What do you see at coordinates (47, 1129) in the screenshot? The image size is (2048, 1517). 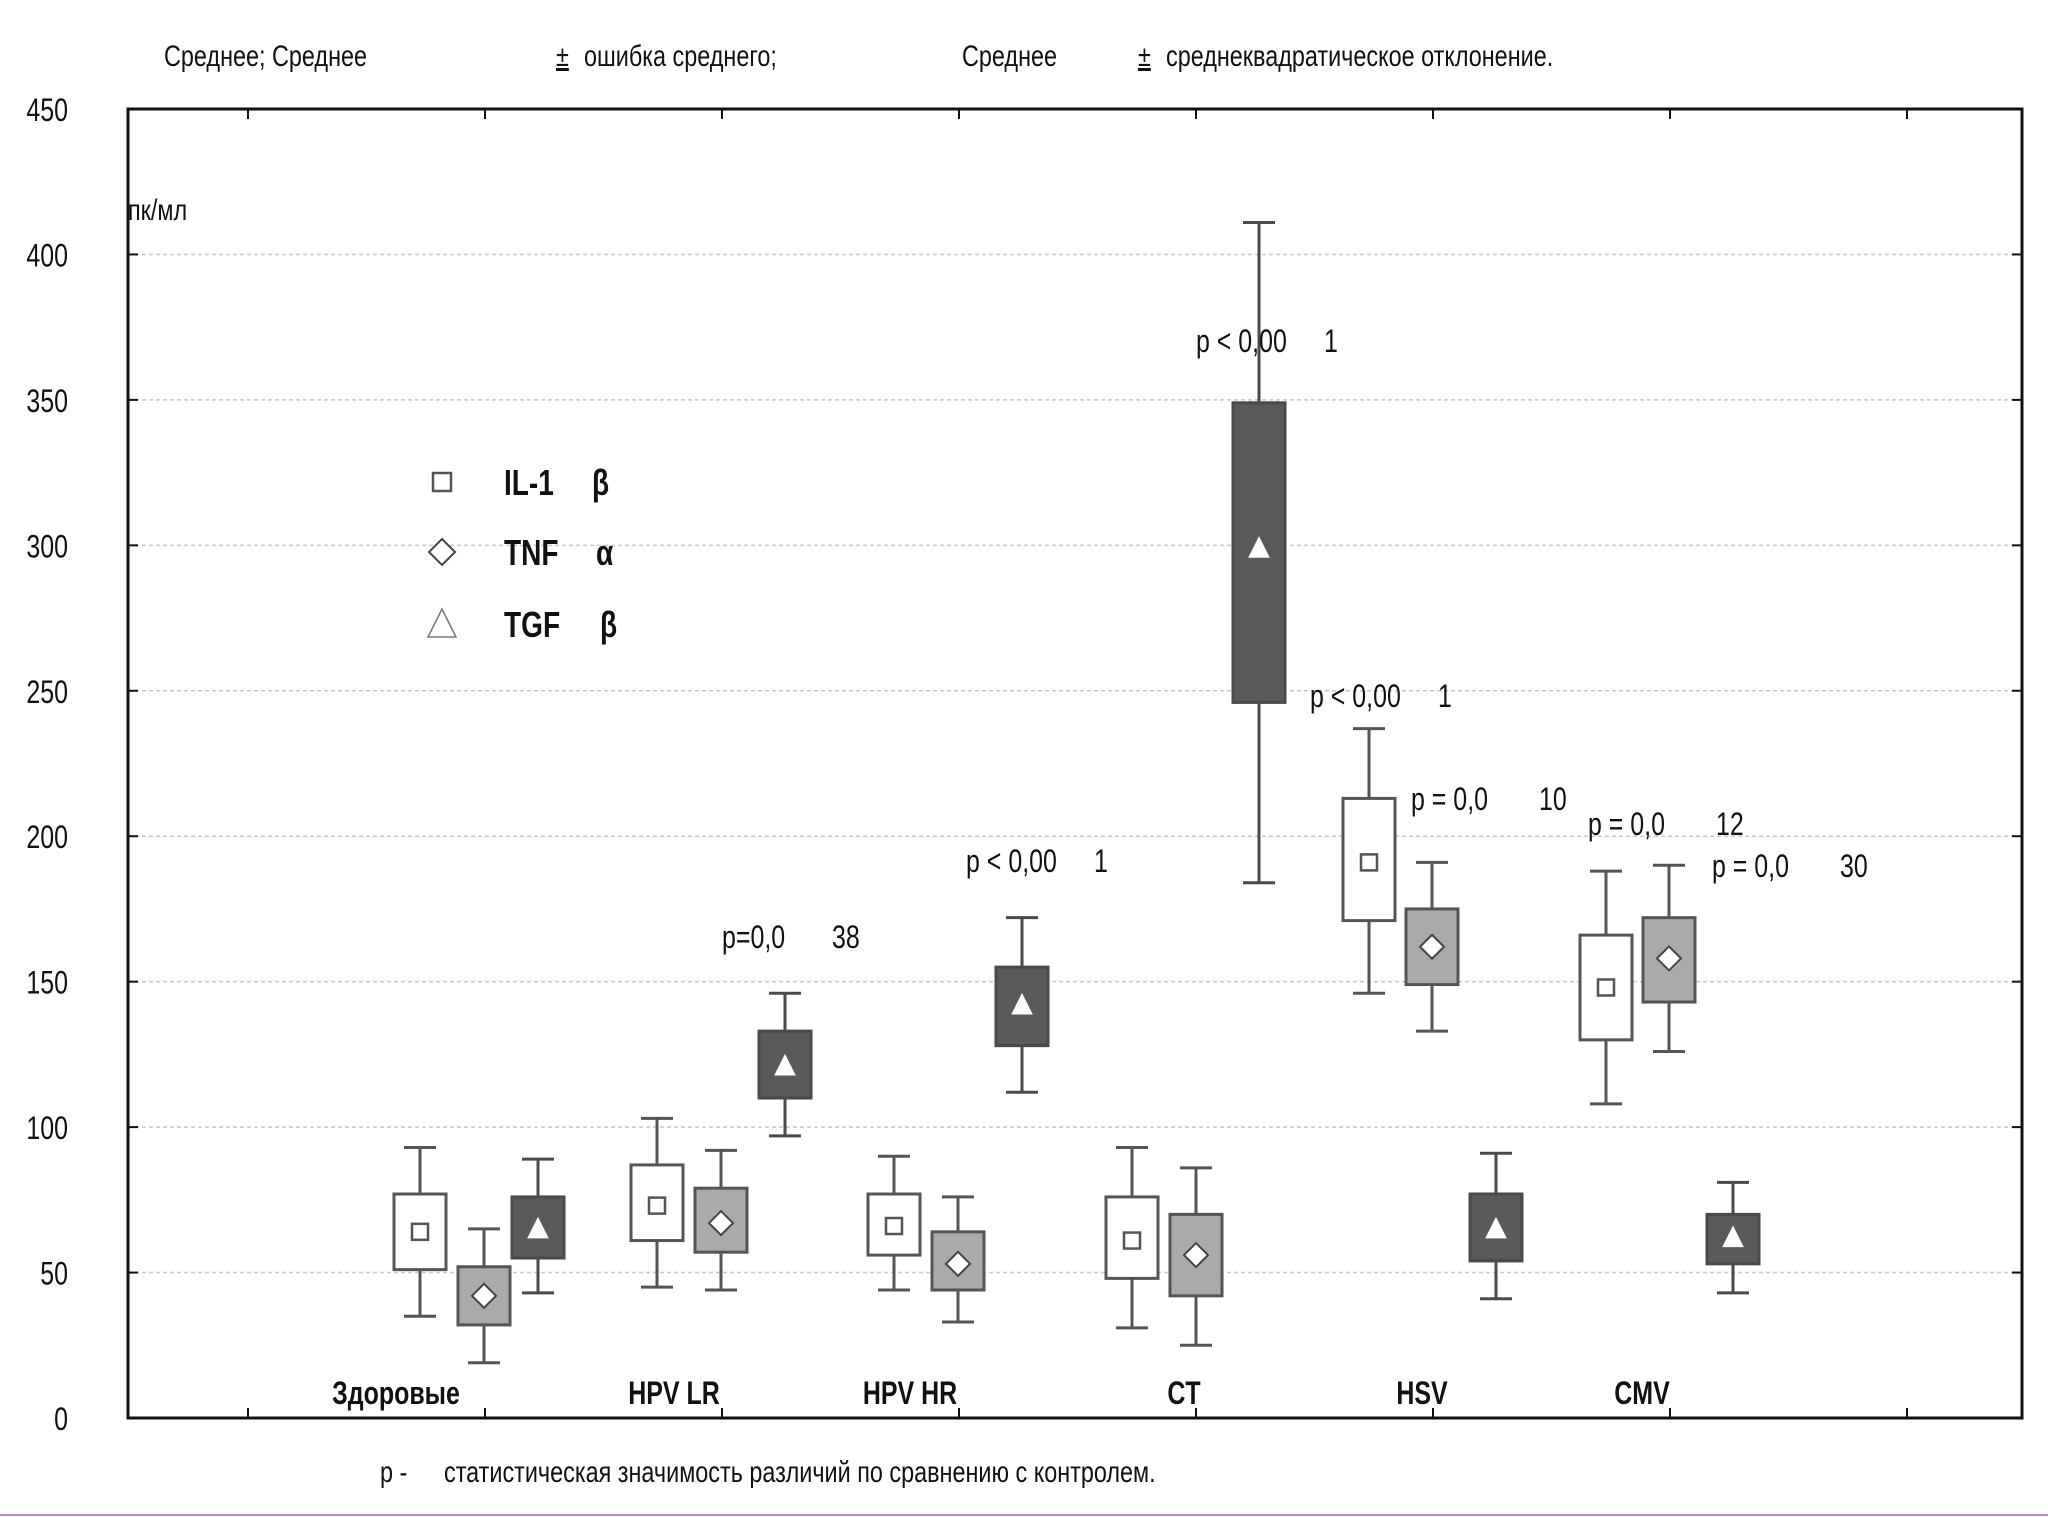 I see `y-tick-label: 100` at bounding box center [47, 1129].